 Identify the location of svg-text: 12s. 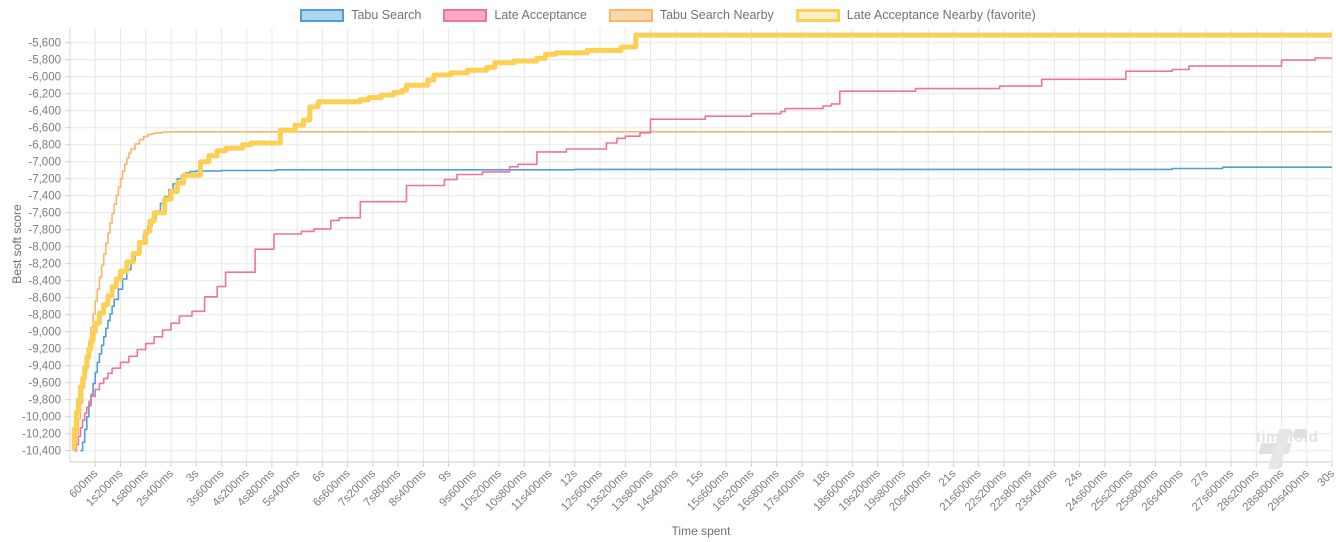
(569, 478).